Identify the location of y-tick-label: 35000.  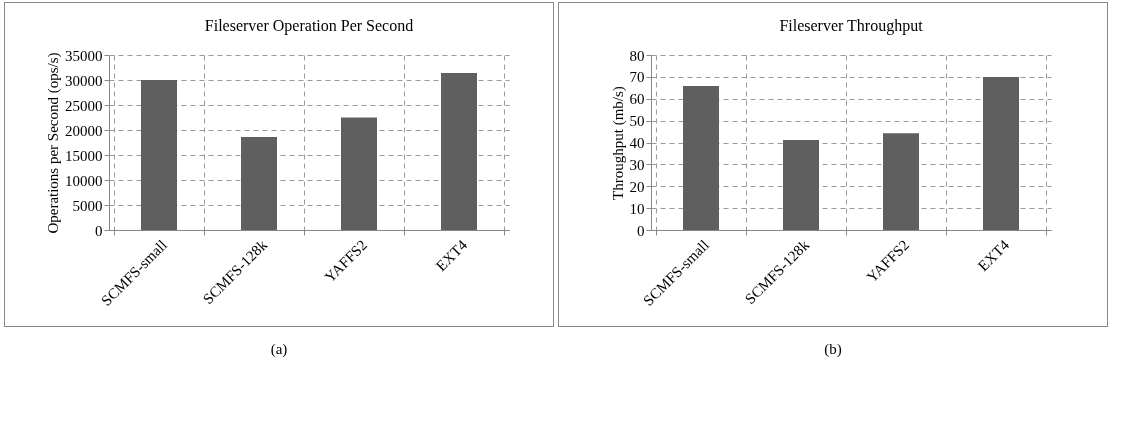
(83, 55).